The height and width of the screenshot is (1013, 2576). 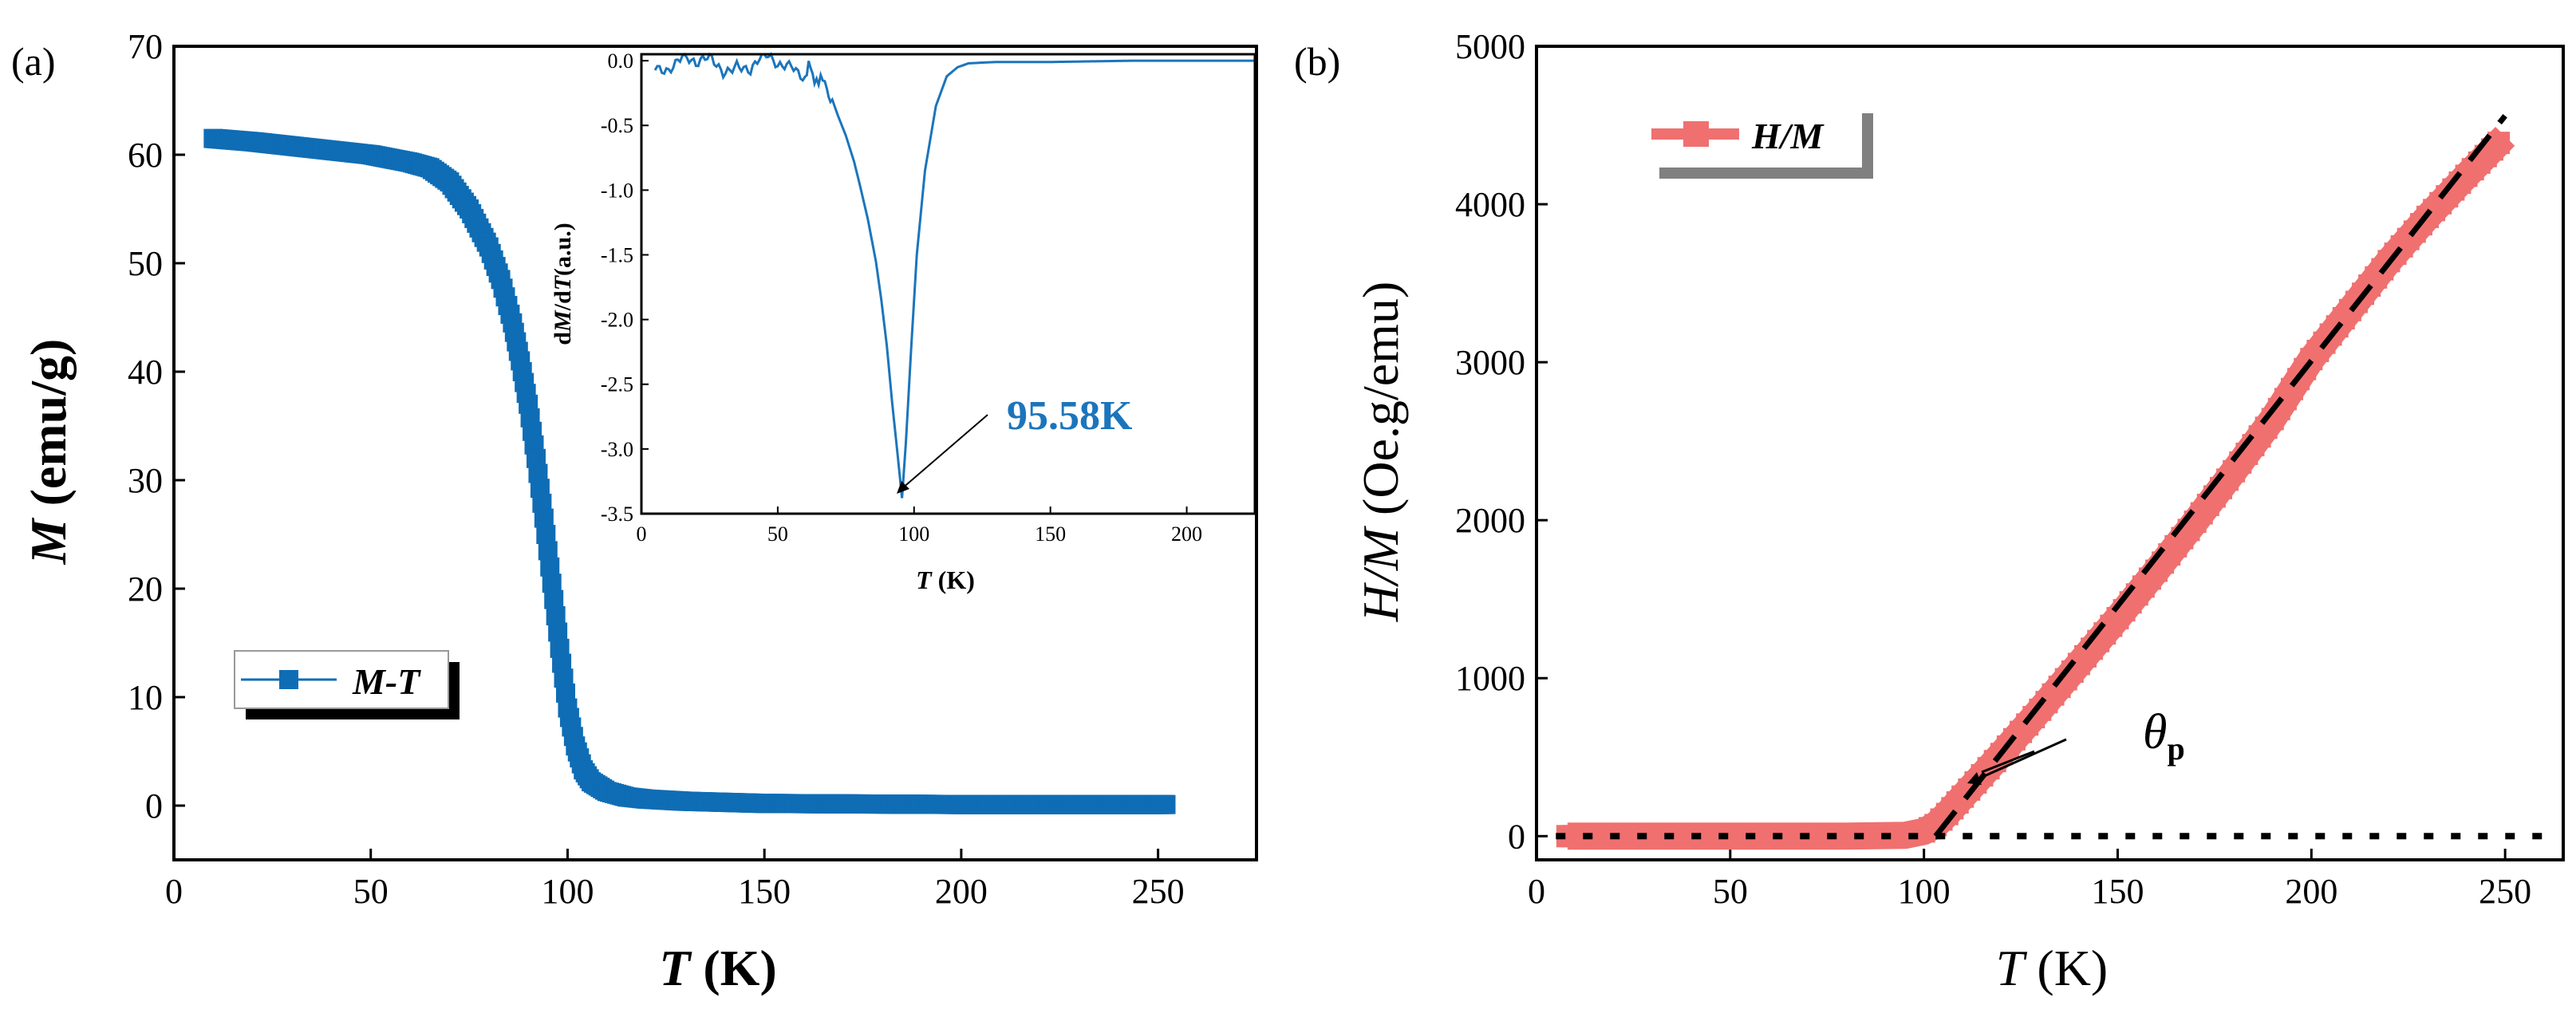 I want to click on inset-y-tick-label: -2.5, so click(x=617, y=384).